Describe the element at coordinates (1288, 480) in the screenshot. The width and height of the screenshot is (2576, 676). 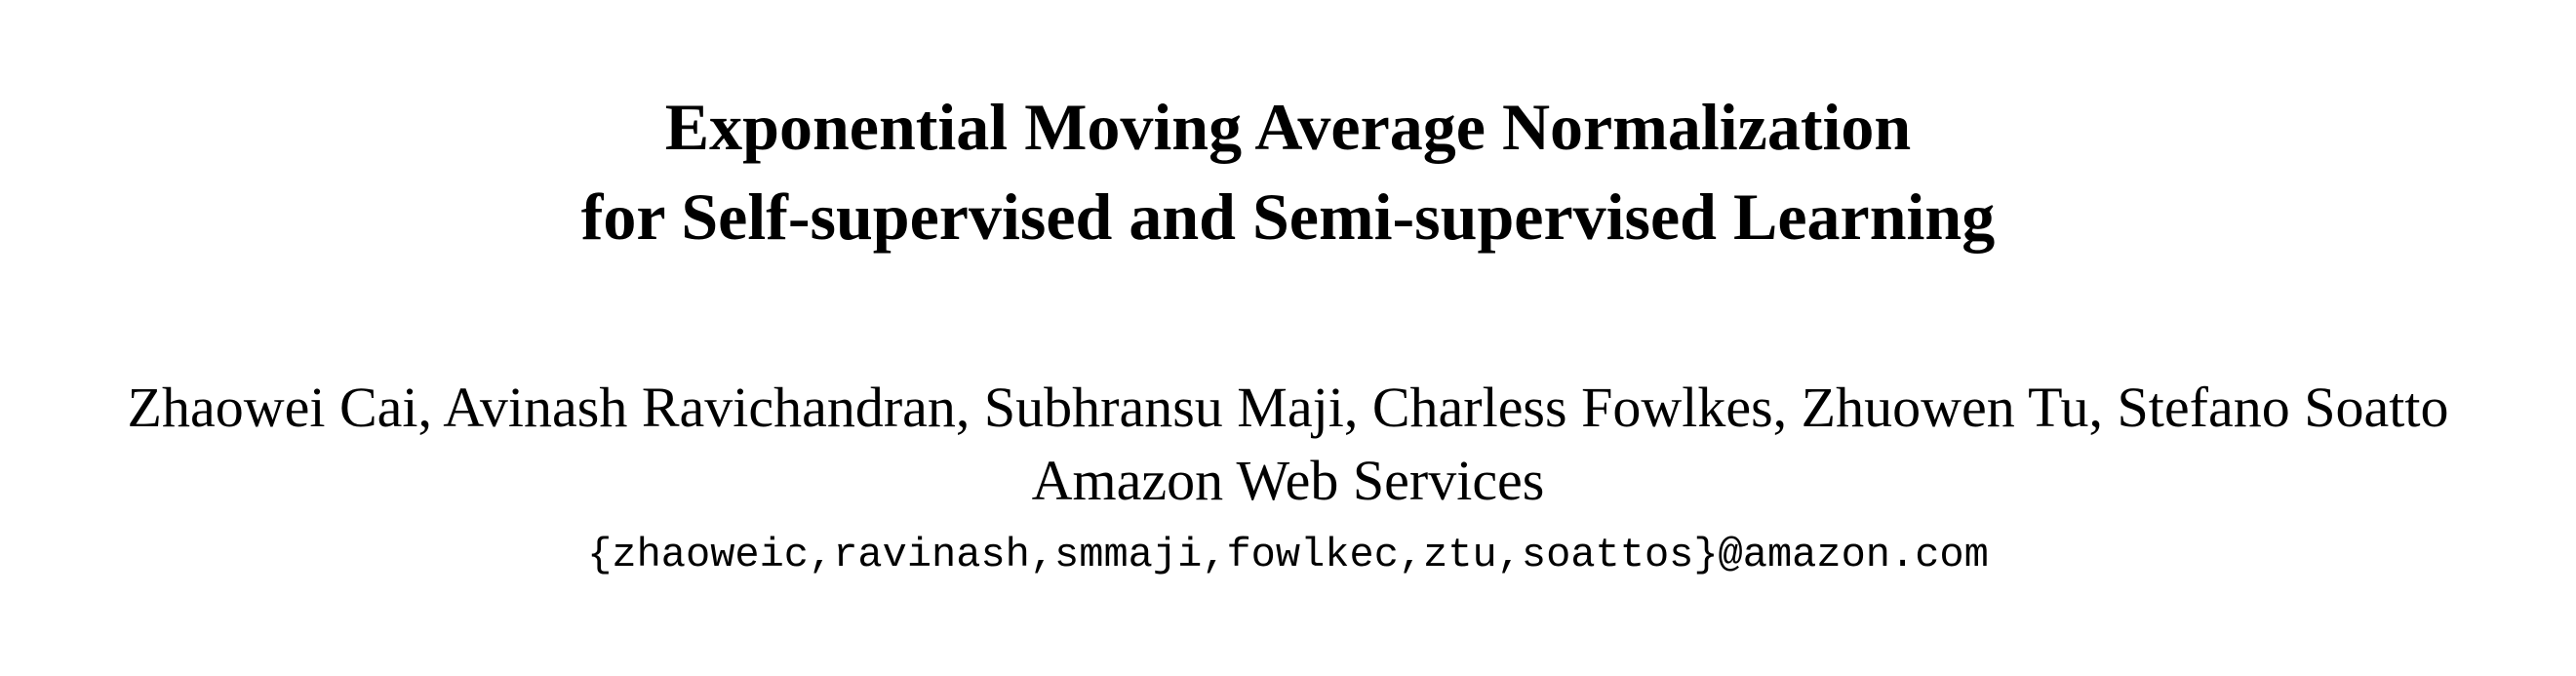
I see `affiliation: Amazon Web Services` at that location.